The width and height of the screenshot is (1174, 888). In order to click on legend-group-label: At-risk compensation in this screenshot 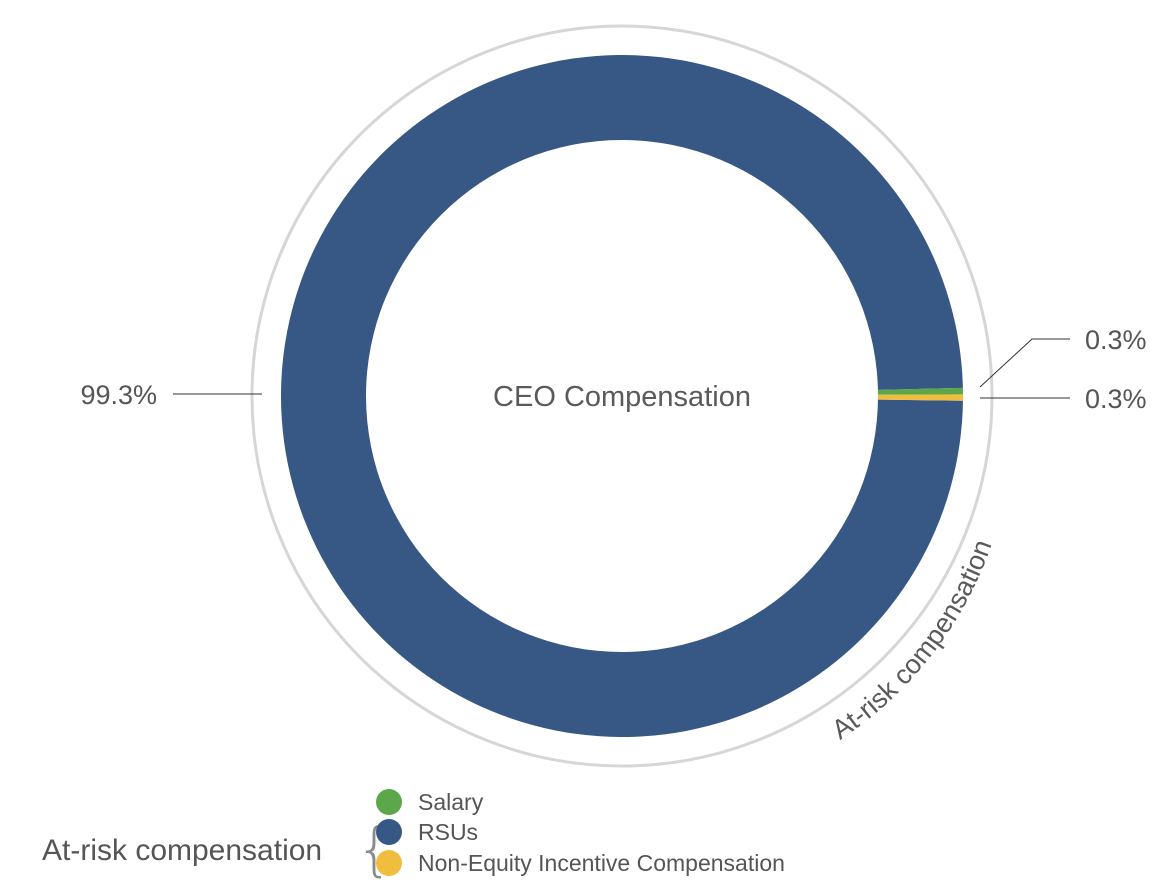, I will do `click(182, 850)`.